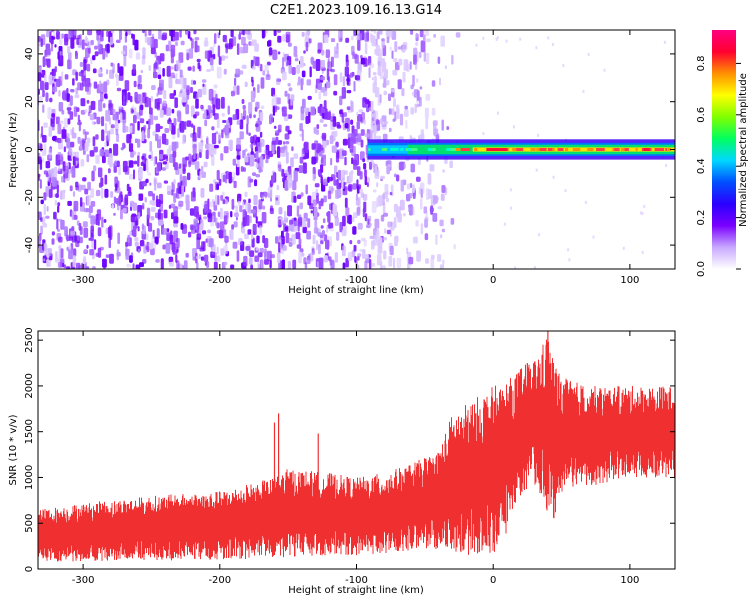 This screenshot has height=600, width=750. I want to click on y-tick-label: 1500, so click(29, 431).